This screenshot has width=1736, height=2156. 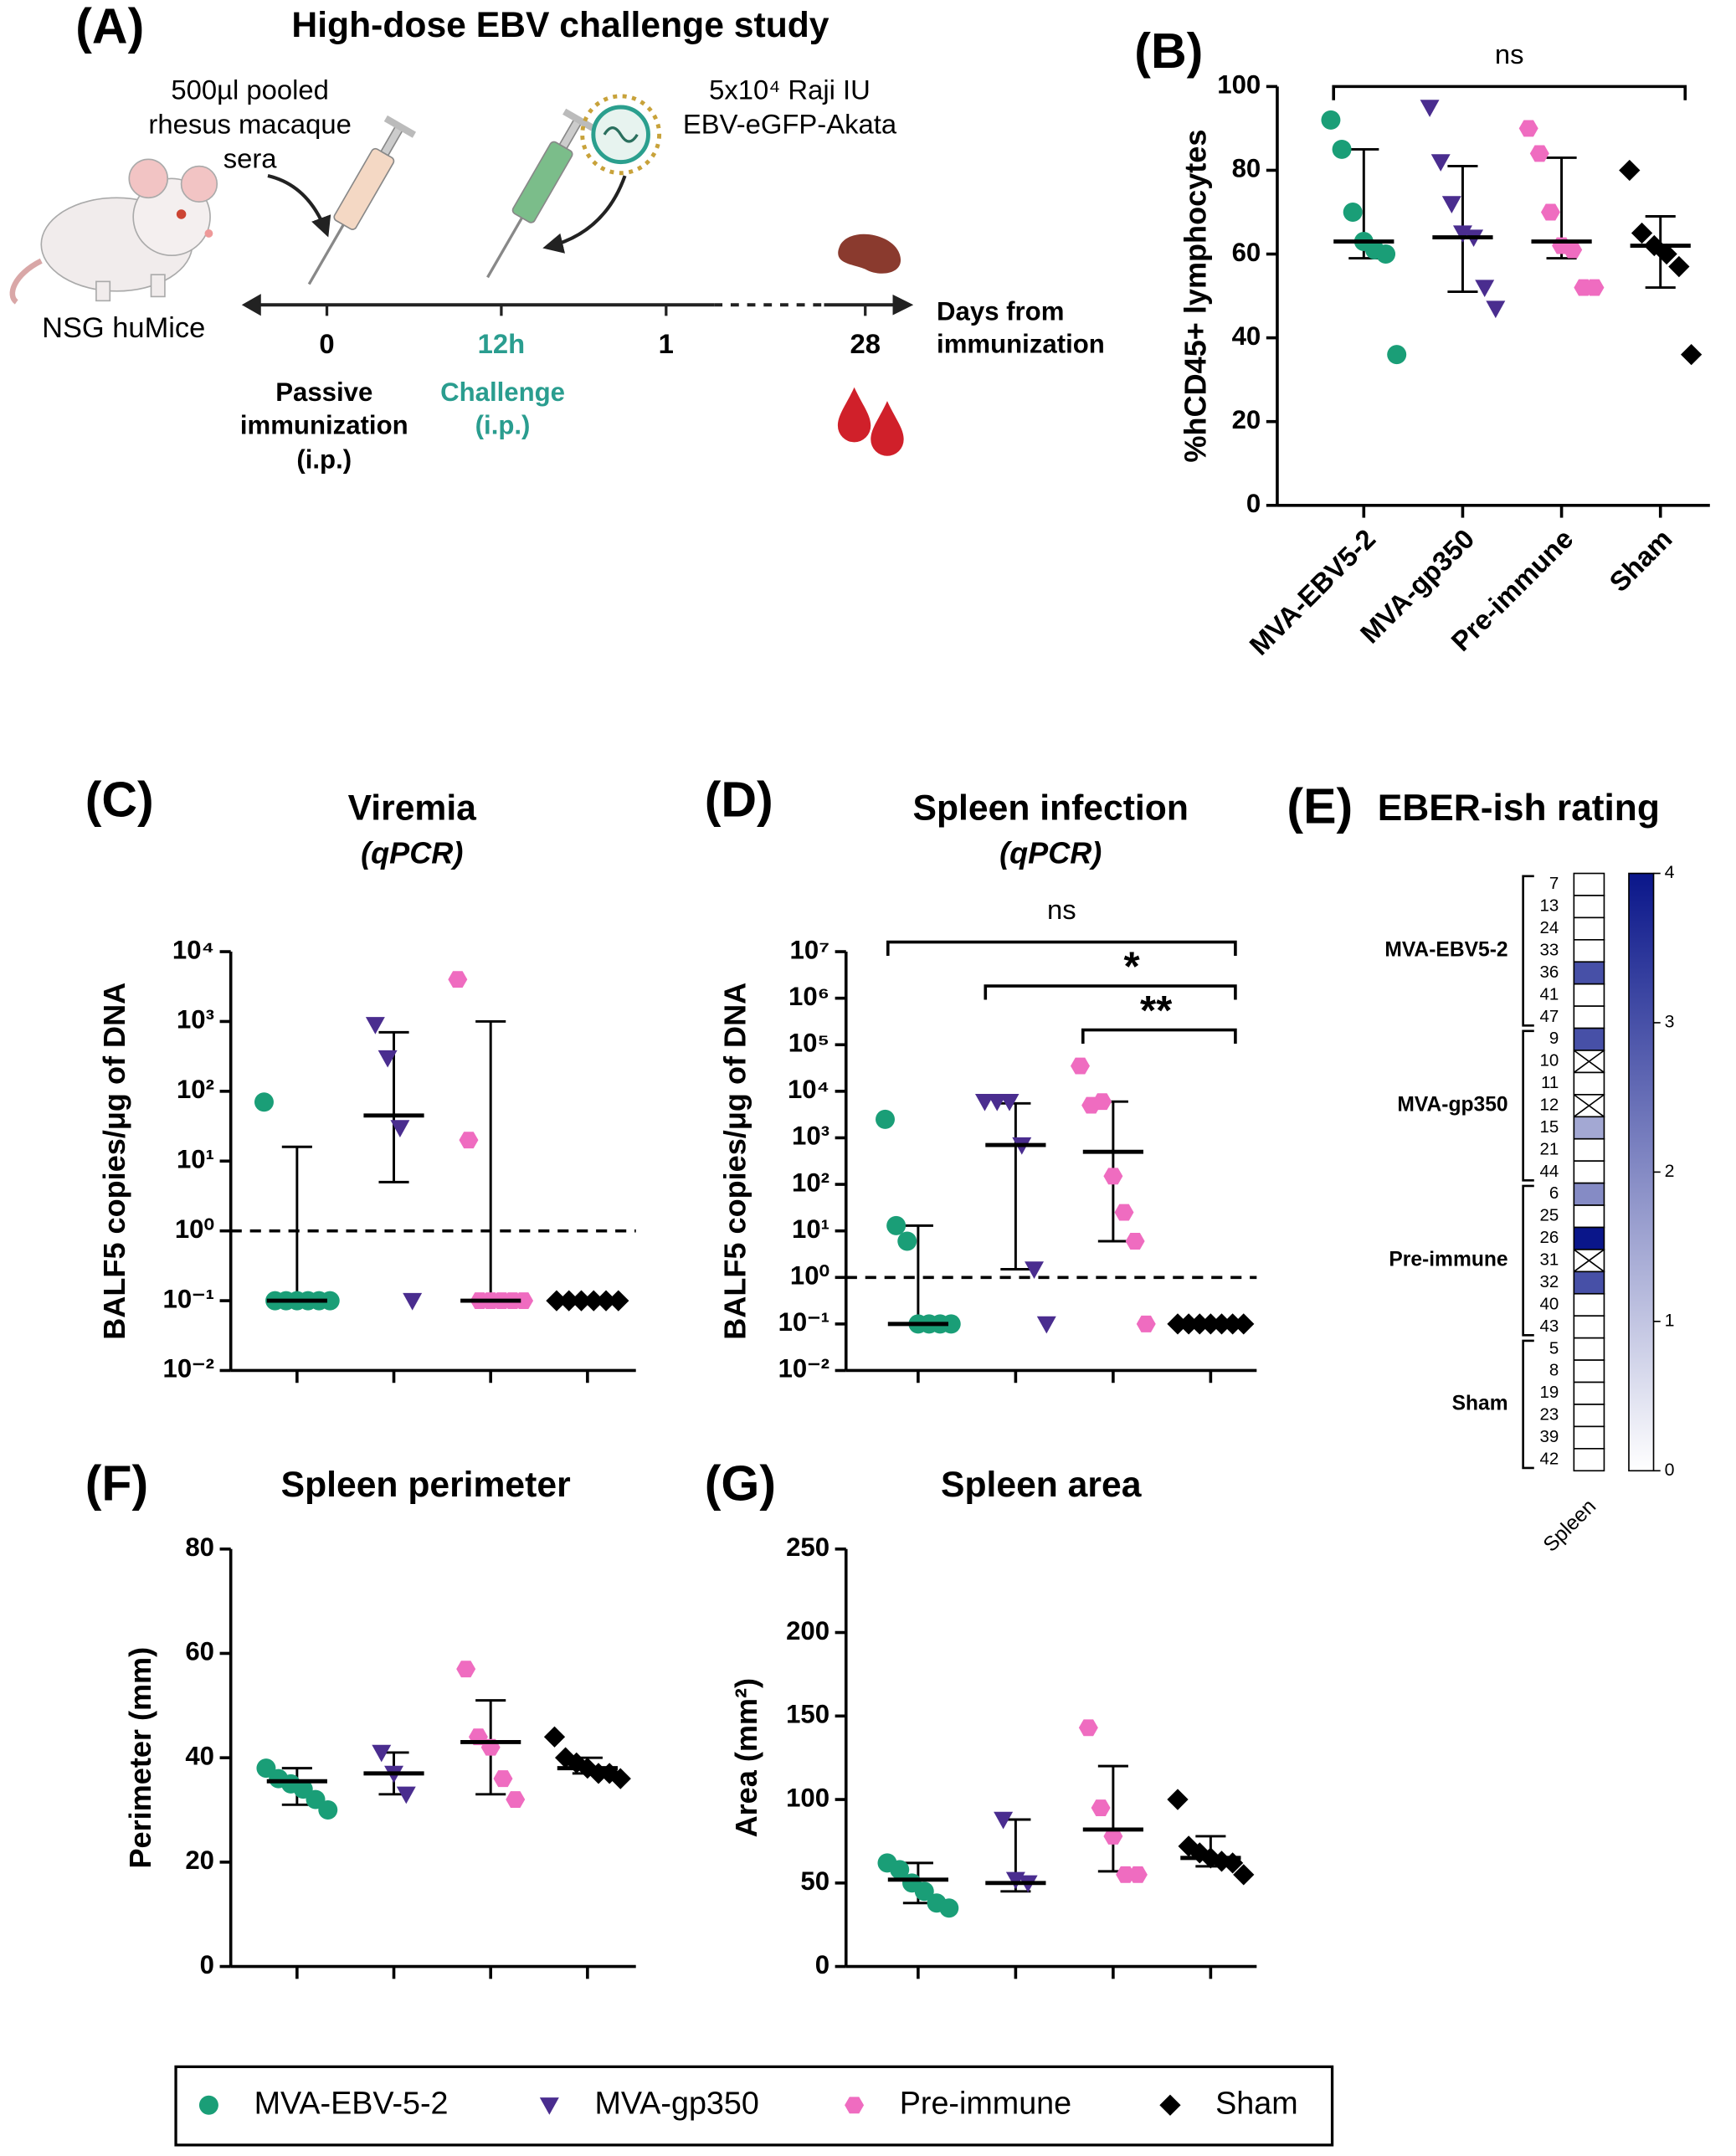 I want to click on virus-label: 5x10⁴ Raji IU, so click(x=790, y=89).